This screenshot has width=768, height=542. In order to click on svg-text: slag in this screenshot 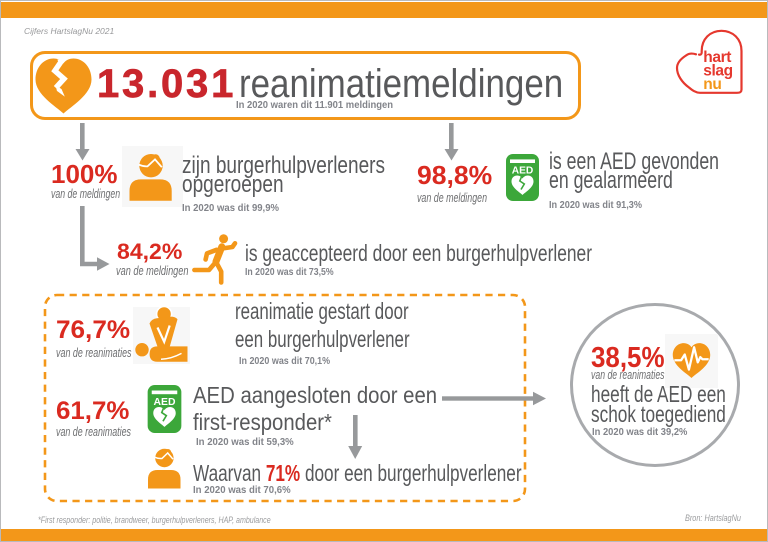, I will do `click(717, 70)`.